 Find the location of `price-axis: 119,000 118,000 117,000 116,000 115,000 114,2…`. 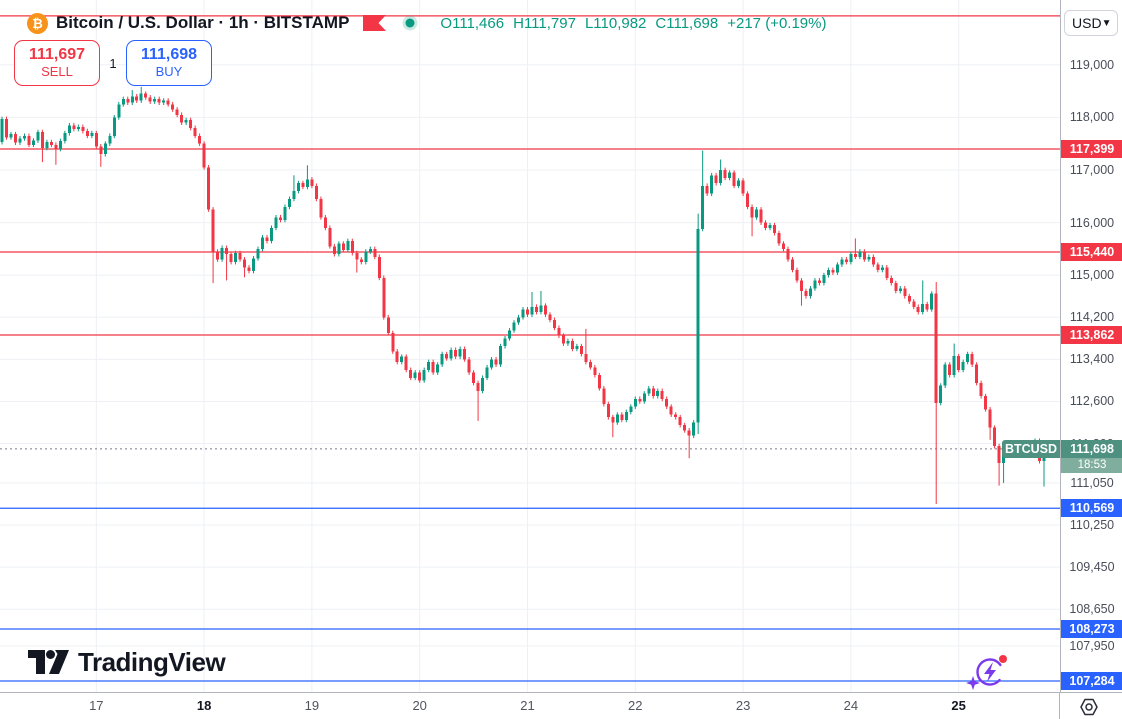

price-axis: 119,000 118,000 117,000 116,000 115,000 114,2… is located at coordinates (1091, 346).